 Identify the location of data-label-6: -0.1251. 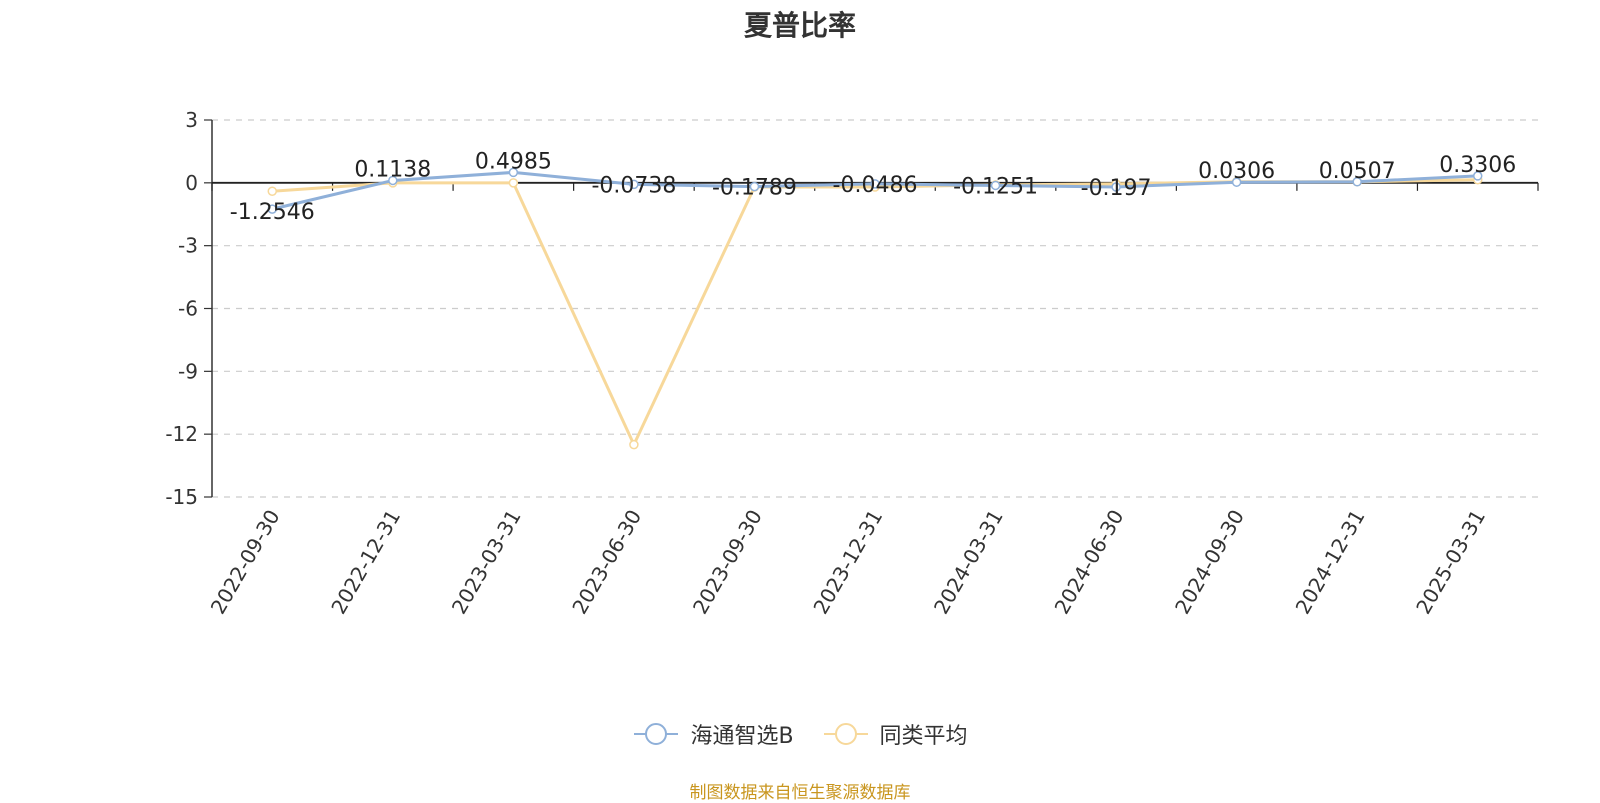
(995, 186).